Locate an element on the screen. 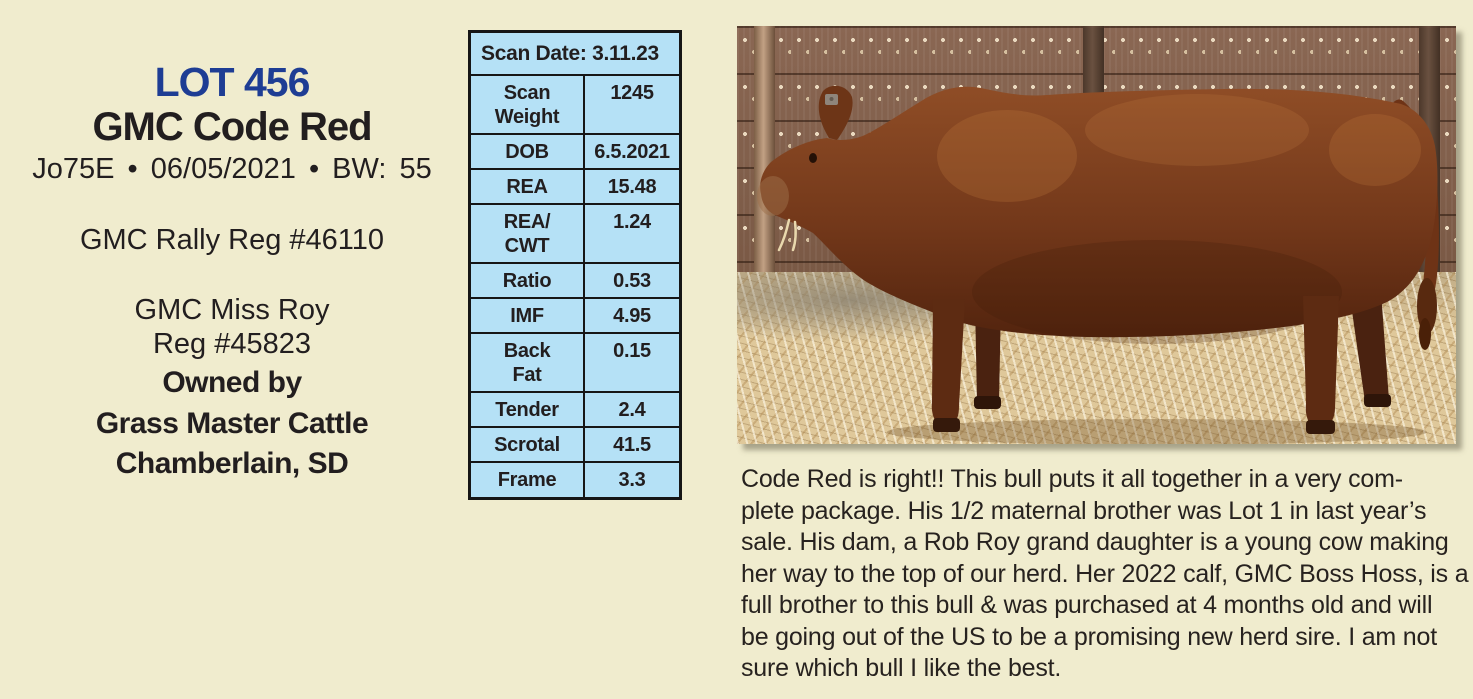  row-label: DOB is located at coordinates (528, 151).